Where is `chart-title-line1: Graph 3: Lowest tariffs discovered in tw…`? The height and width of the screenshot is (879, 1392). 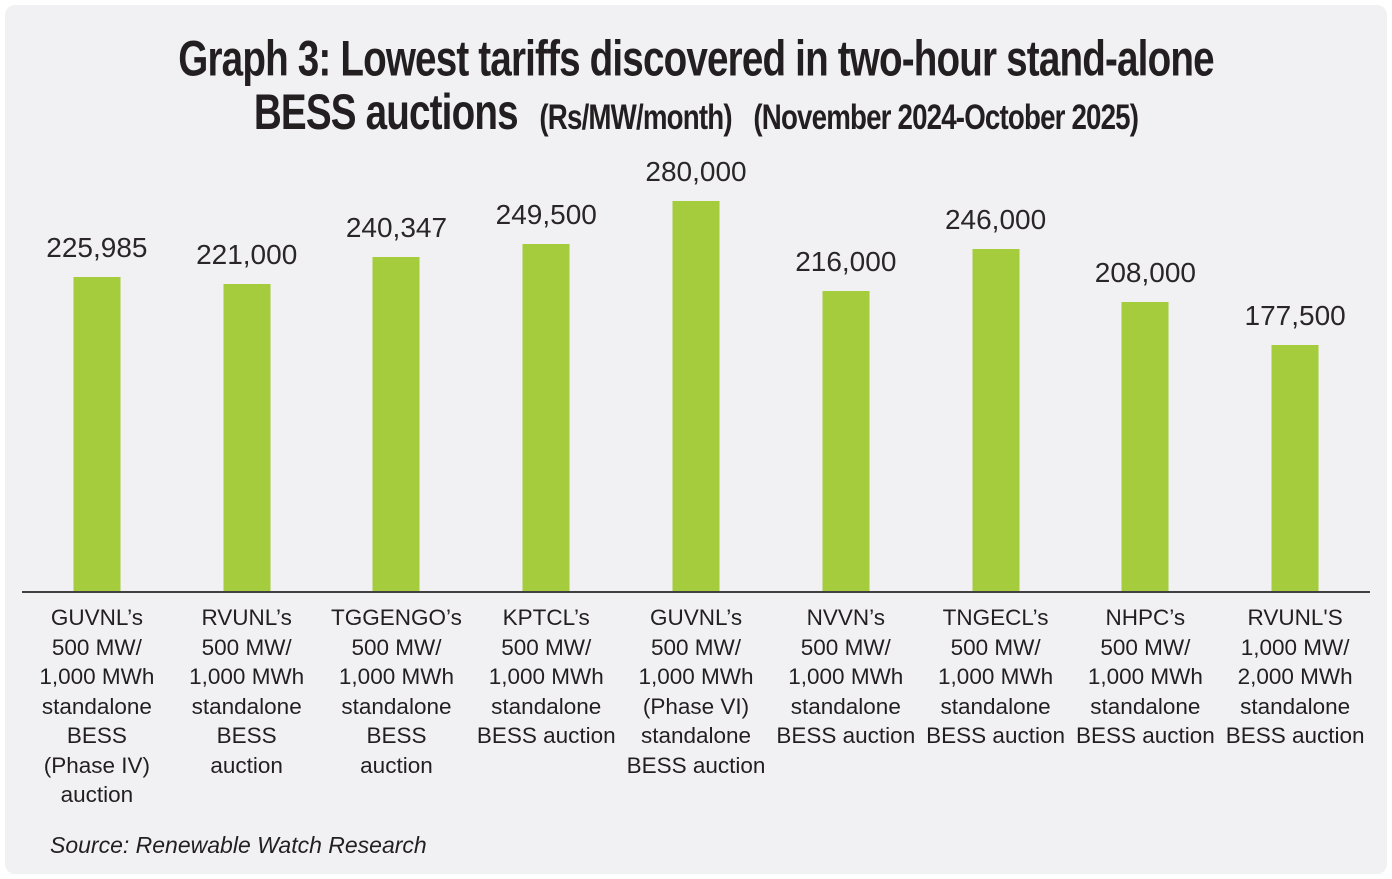 chart-title-line1: Graph 3: Lowest tariffs discovered in tw… is located at coordinates (696, 58).